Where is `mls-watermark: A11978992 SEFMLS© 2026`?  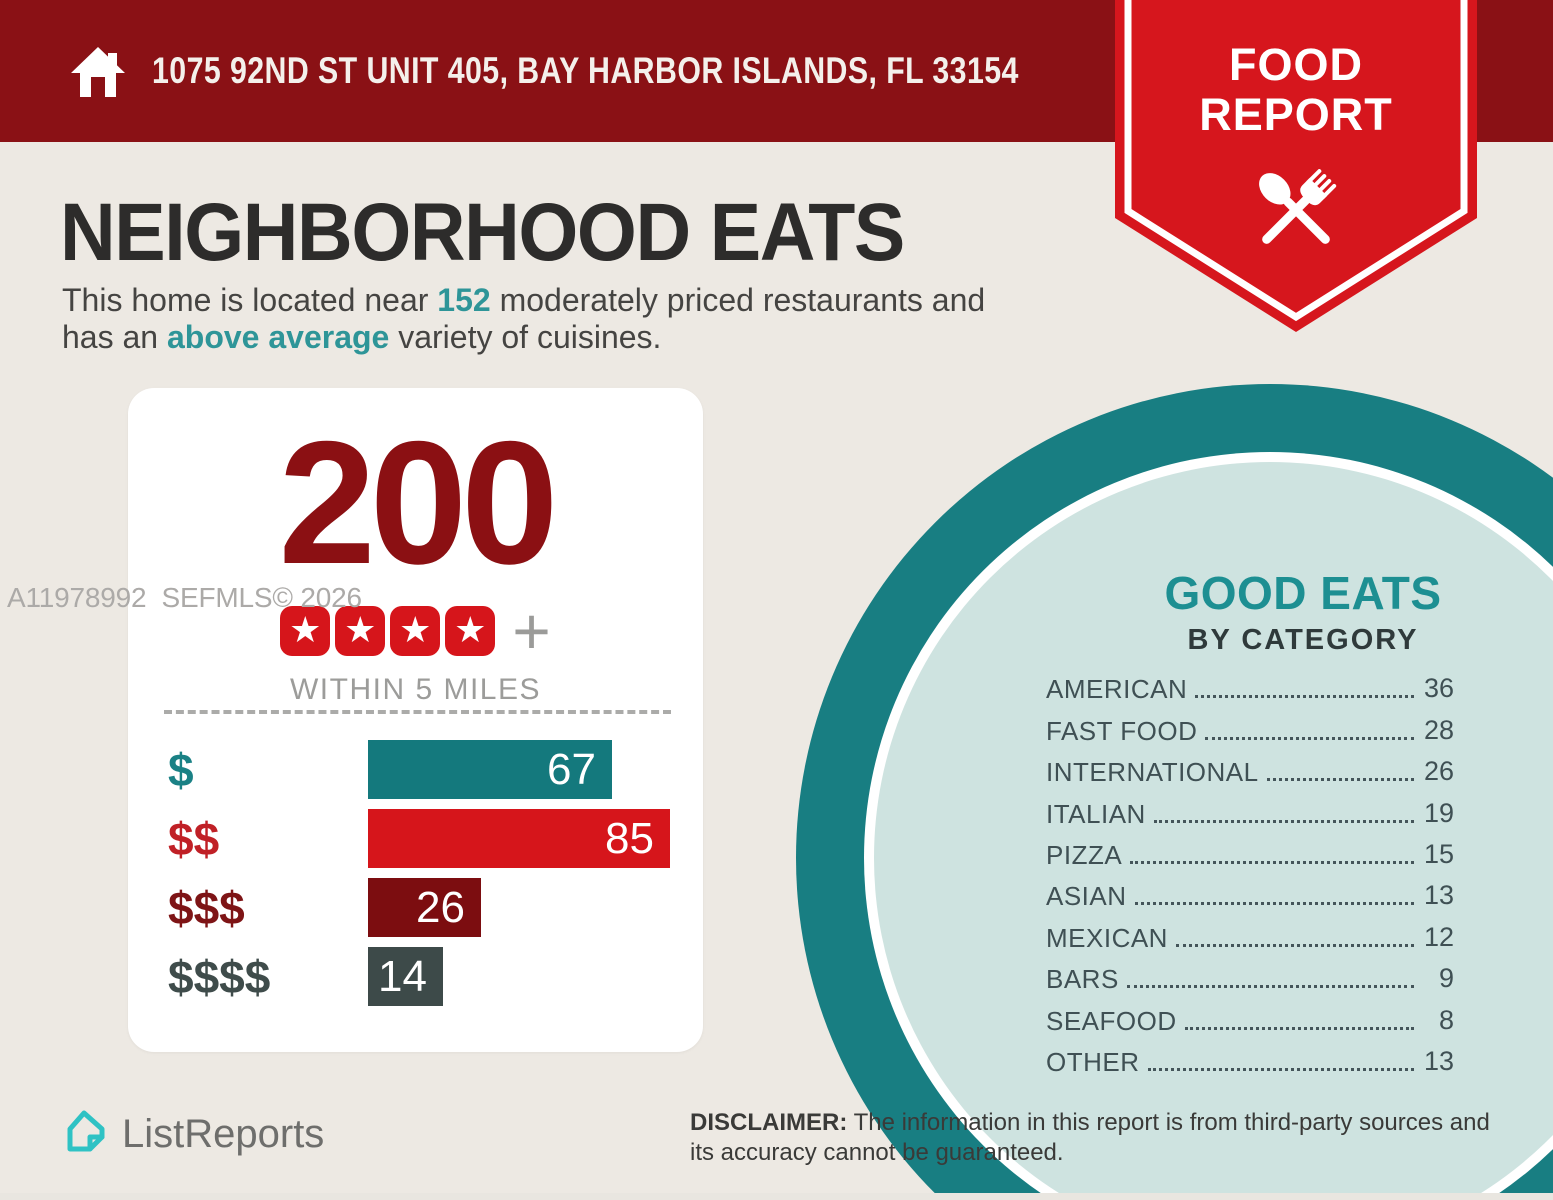
mls-watermark: A11978992 SEFMLS© 2026 is located at coordinates (184, 597).